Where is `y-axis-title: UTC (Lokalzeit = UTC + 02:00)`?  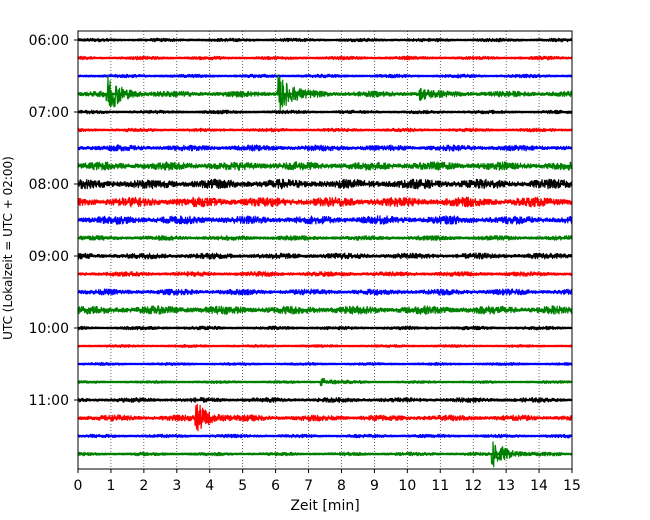 y-axis-title: UTC (Lokalzeit = UTC + 02:00) is located at coordinates (8, 248).